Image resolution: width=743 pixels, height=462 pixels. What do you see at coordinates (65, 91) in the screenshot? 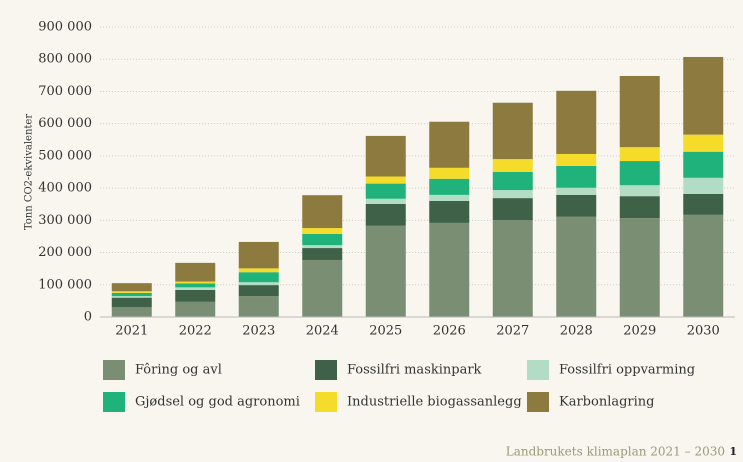
I see `y-tick-label: 700 000` at bounding box center [65, 91].